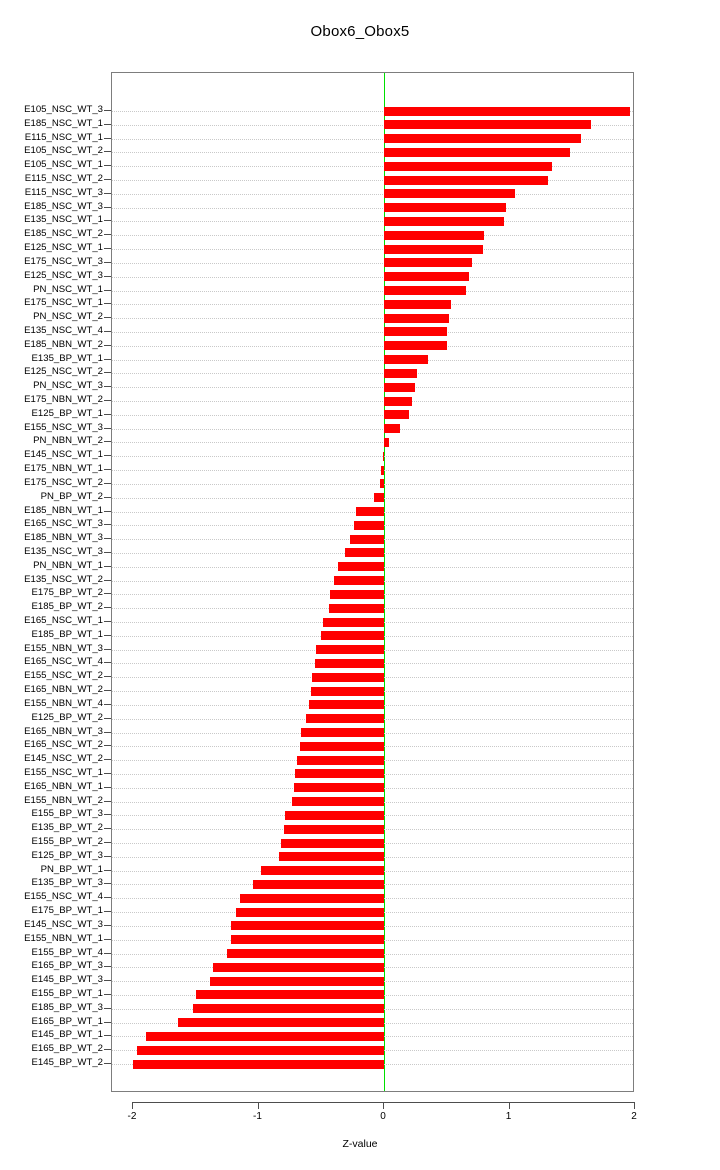 This screenshot has width=720, height=1170. I want to click on y-axis-label: E145_BP_WT_2, so click(67, 1063).